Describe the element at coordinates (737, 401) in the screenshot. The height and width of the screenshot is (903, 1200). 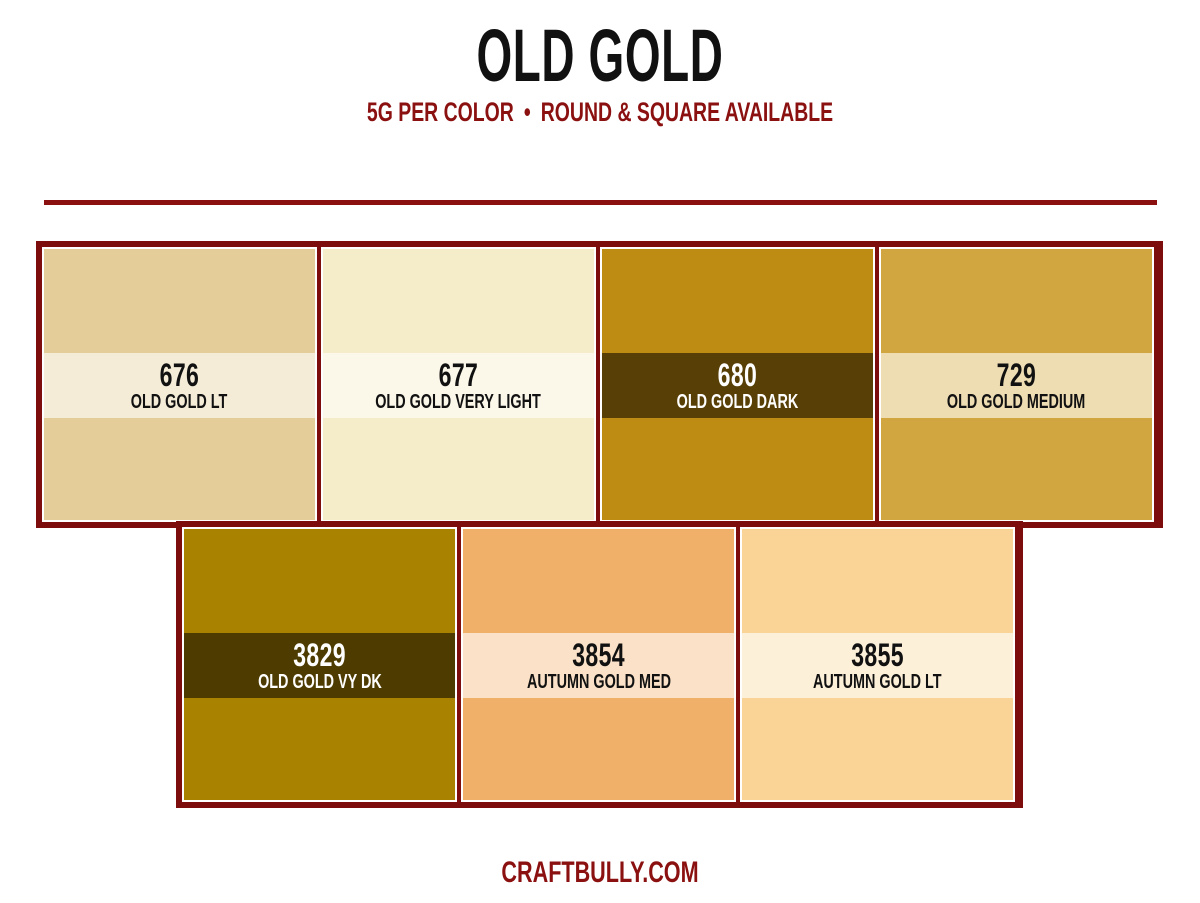
I see `swatch-name: OLD GOLD DARK` at that location.